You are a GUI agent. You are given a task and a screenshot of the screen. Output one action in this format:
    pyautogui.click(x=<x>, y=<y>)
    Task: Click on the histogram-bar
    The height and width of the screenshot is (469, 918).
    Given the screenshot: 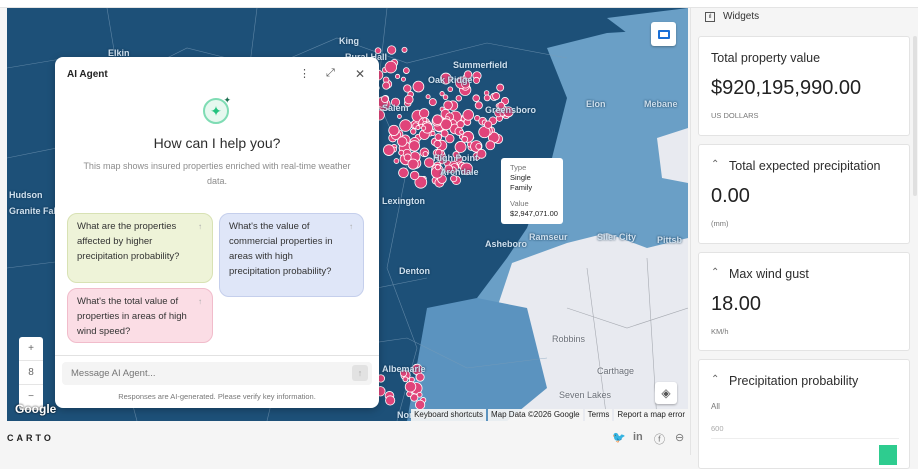 What is the action you would take?
    pyautogui.click(x=888, y=455)
    